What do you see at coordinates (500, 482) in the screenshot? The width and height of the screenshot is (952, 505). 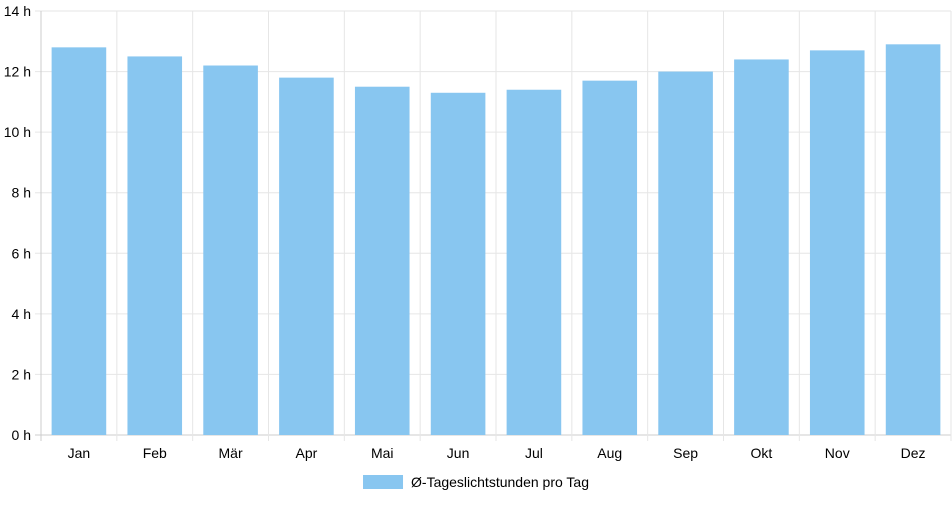 I see `legend-label: Ø-Tageslichtstunden pro Tag` at bounding box center [500, 482].